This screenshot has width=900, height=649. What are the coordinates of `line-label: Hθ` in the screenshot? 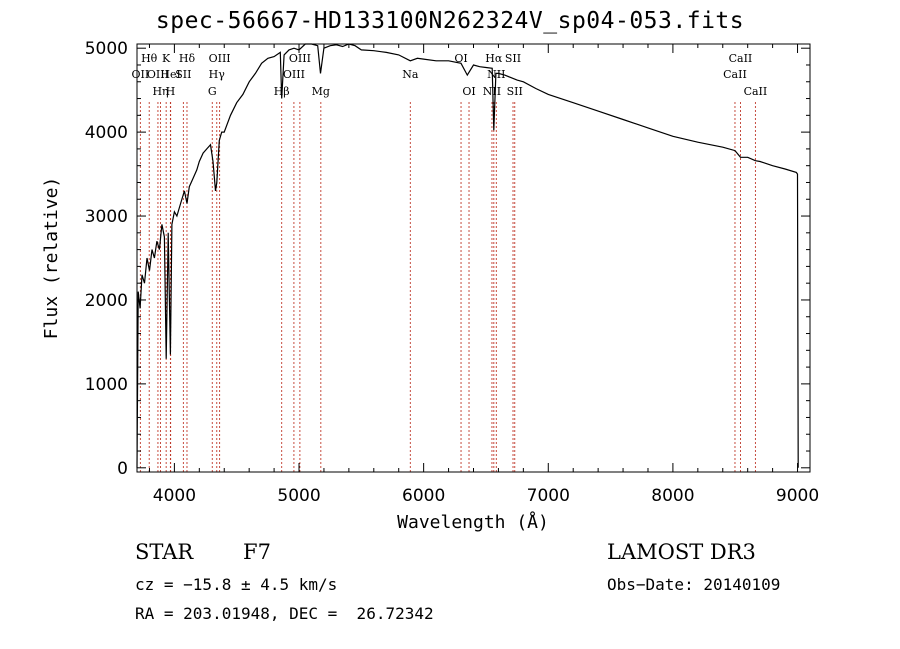 It's located at (149, 58).